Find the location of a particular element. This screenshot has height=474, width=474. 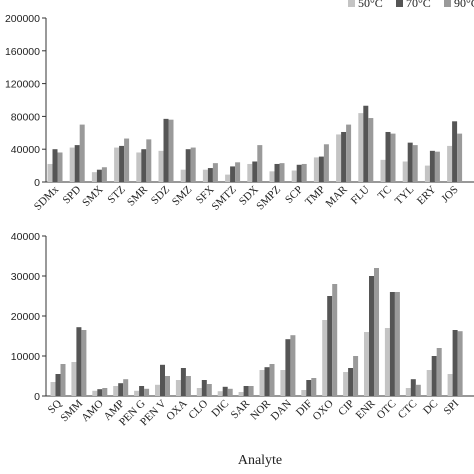

x-tick-label: TMP is located at coordinates (315, 196).